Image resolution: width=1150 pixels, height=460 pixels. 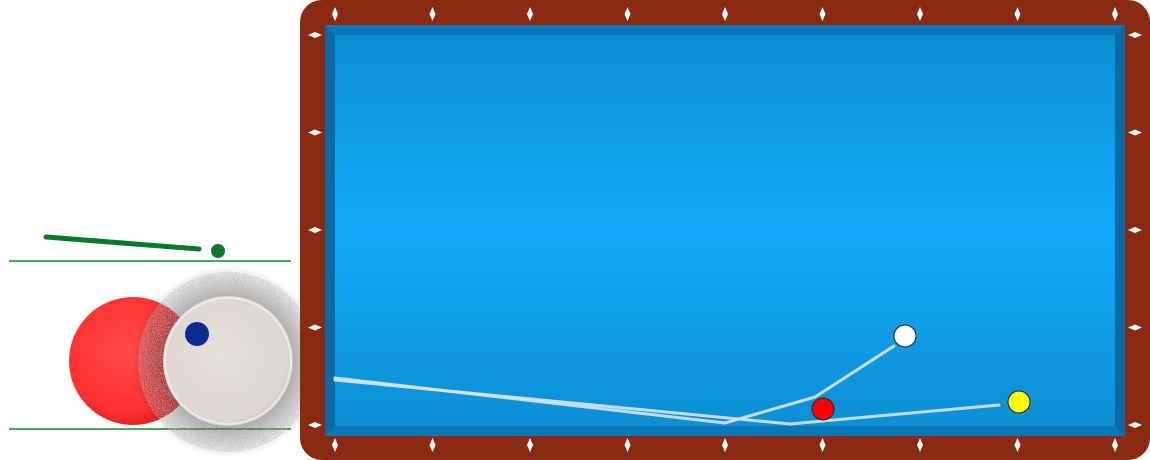 What do you see at coordinates (197, 334) in the screenshot?
I see `spin-dot-icon` at bounding box center [197, 334].